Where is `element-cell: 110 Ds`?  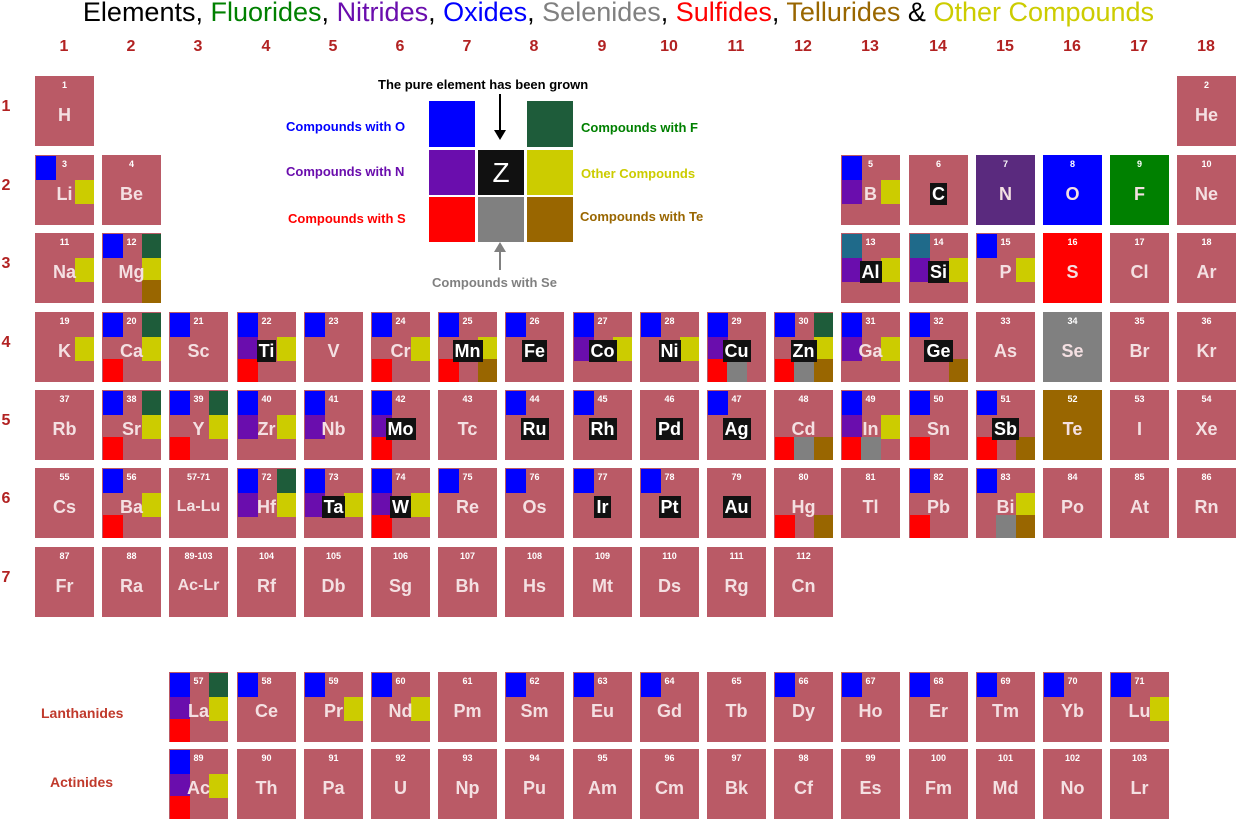
element-cell: 110 Ds is located at coordinates (669, 582).